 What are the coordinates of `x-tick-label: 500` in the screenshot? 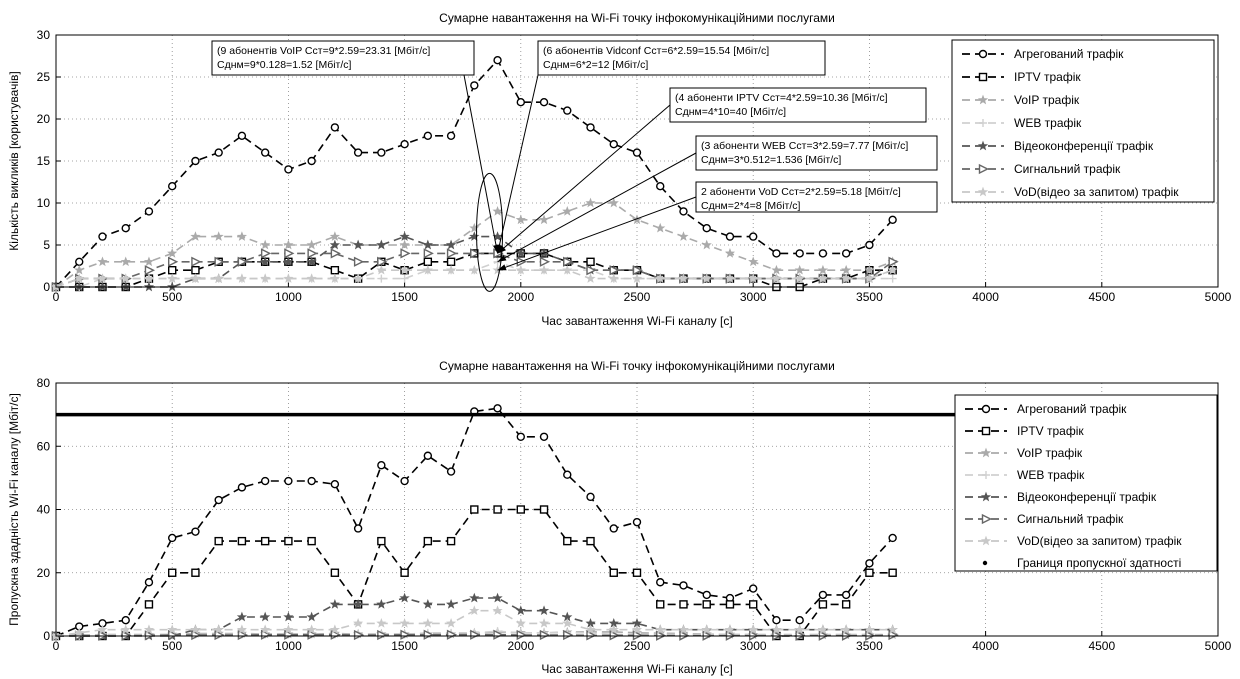 It's located at (172, 646).